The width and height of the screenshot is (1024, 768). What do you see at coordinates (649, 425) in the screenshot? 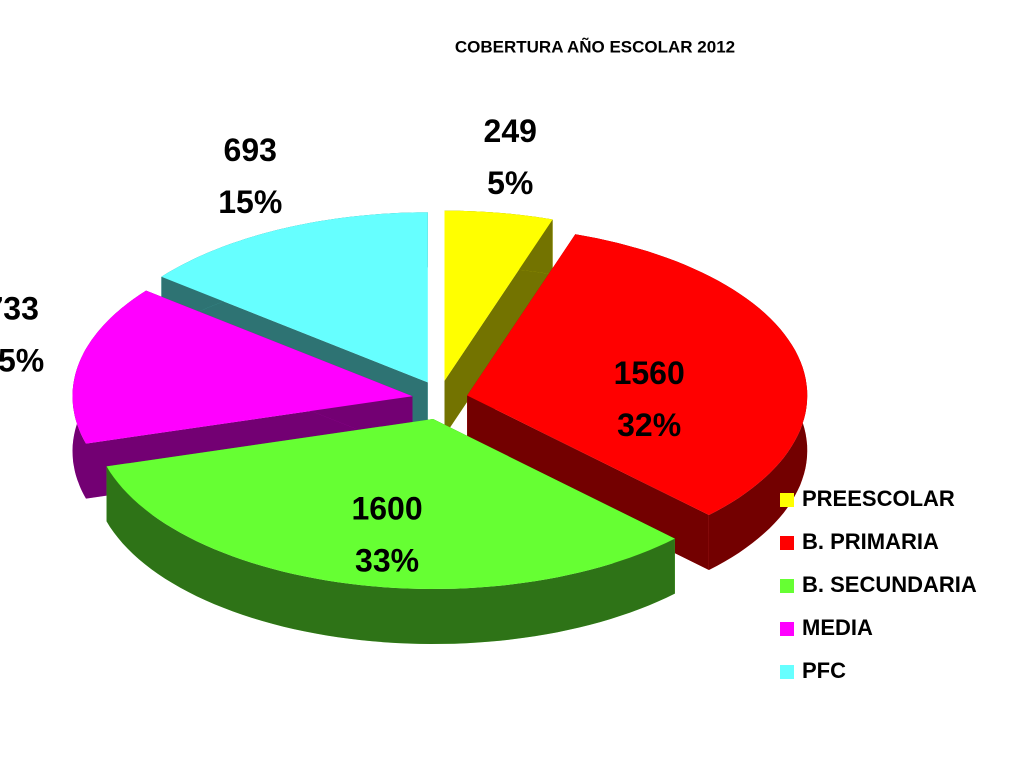
I see `data-label-percent: 32%` at bounding box center [649, 425].